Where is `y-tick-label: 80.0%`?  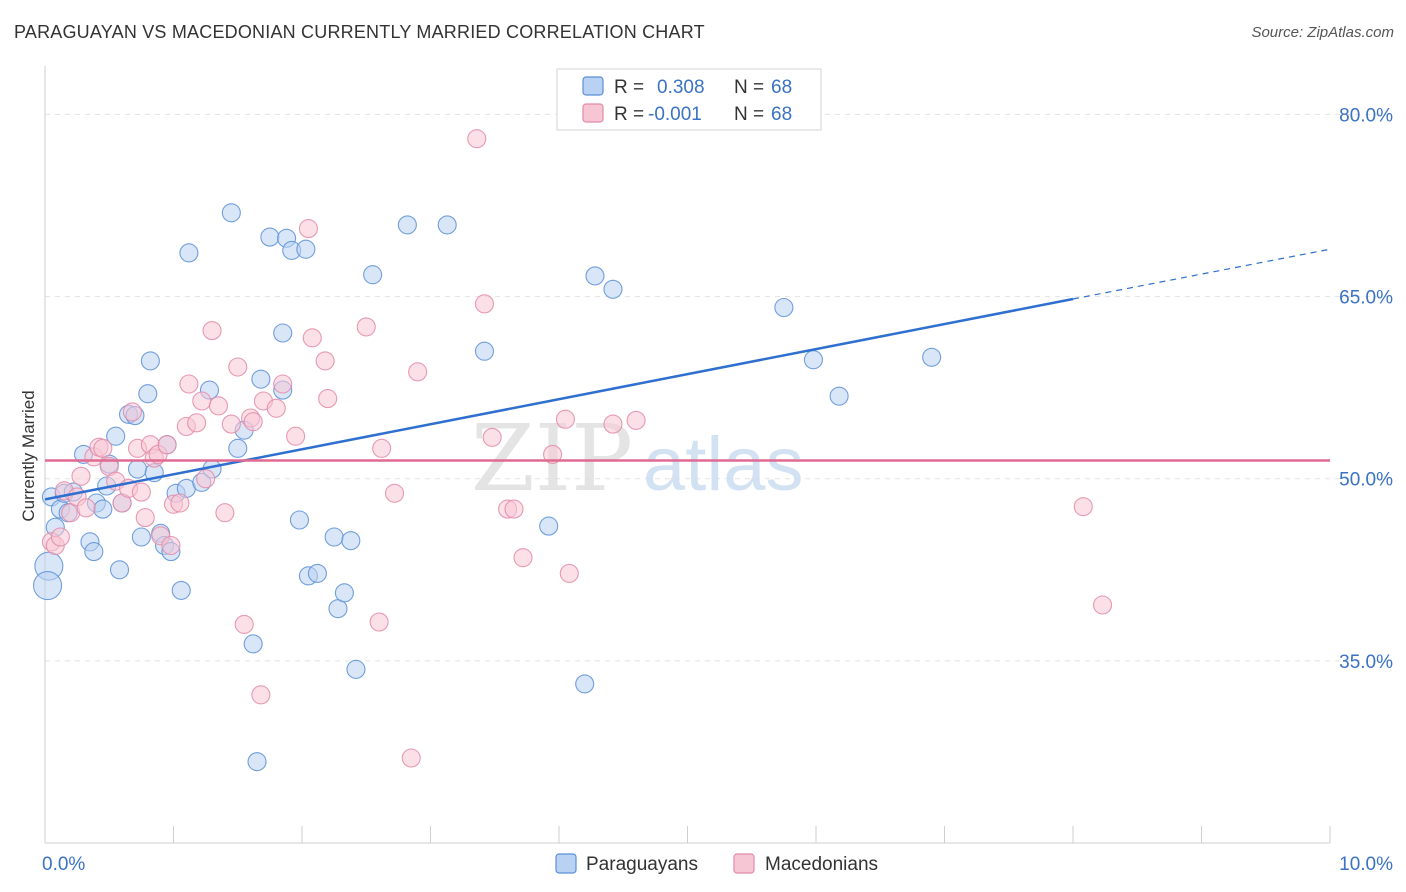 y-tick-label: 80.0% is located at coordinates (1366, 115).